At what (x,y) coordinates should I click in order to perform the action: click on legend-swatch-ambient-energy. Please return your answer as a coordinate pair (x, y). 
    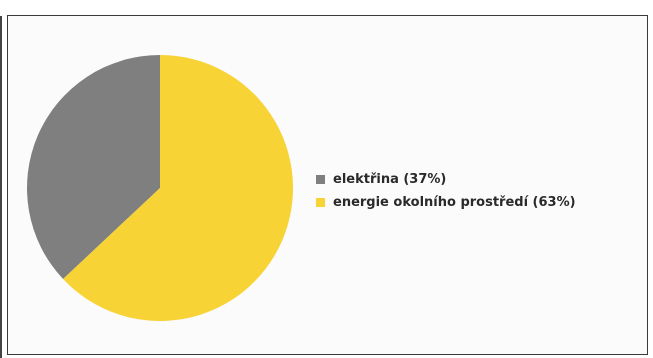
    Looking at the image, I should click on (320, 202).